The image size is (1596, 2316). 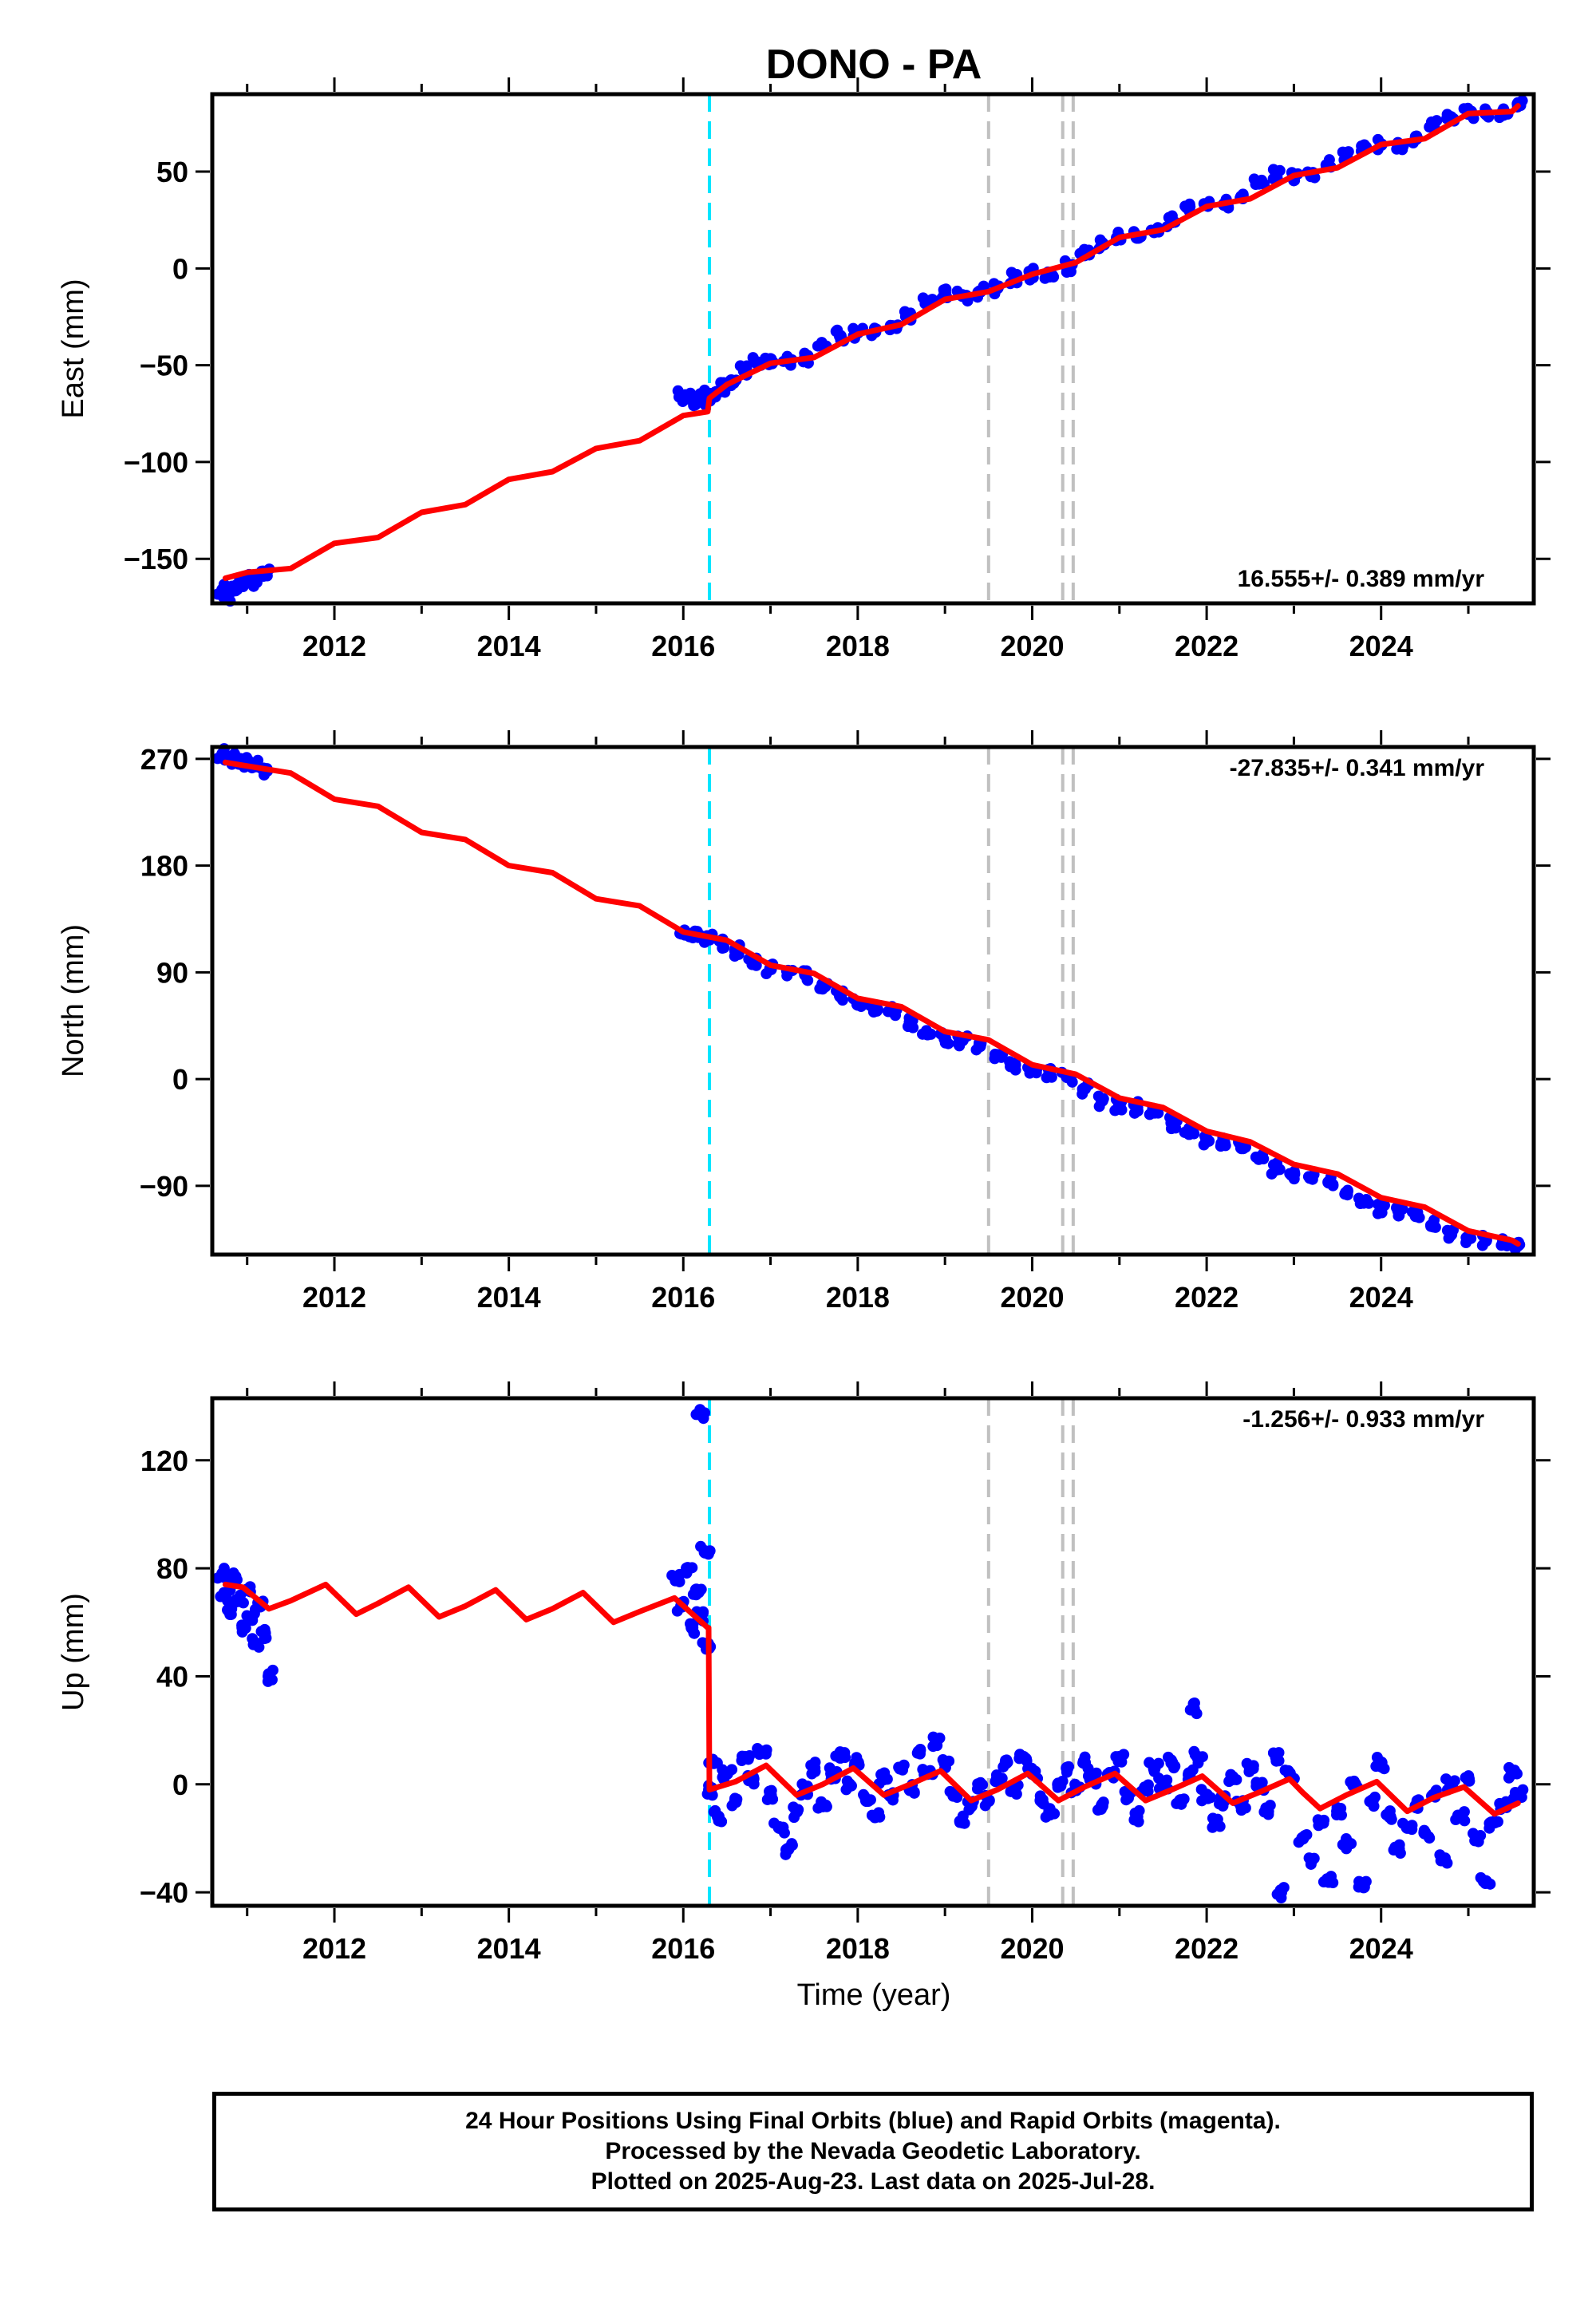 What do you see at coordinates (874, 1995) in the screenshot?
I see `x-axis-title: Time (year)` at bounding box center [874, 1995].